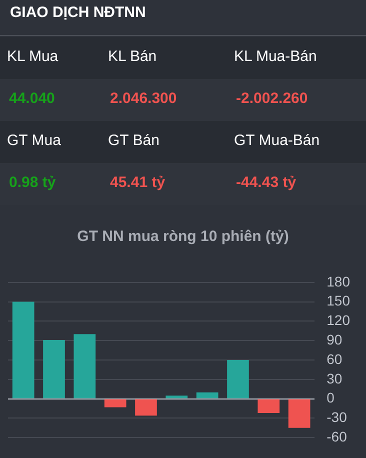  Describe the element at coordinates (132, 56) in the screenshot. I see `text: KL Bán` at that location.